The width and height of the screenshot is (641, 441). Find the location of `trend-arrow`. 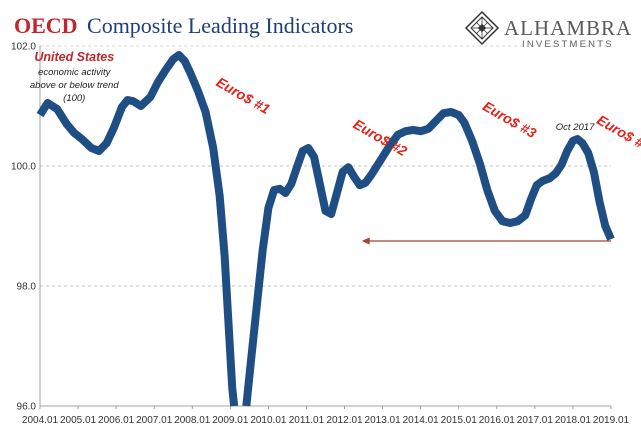

trend-arrow is located at coordinates (486, 241).